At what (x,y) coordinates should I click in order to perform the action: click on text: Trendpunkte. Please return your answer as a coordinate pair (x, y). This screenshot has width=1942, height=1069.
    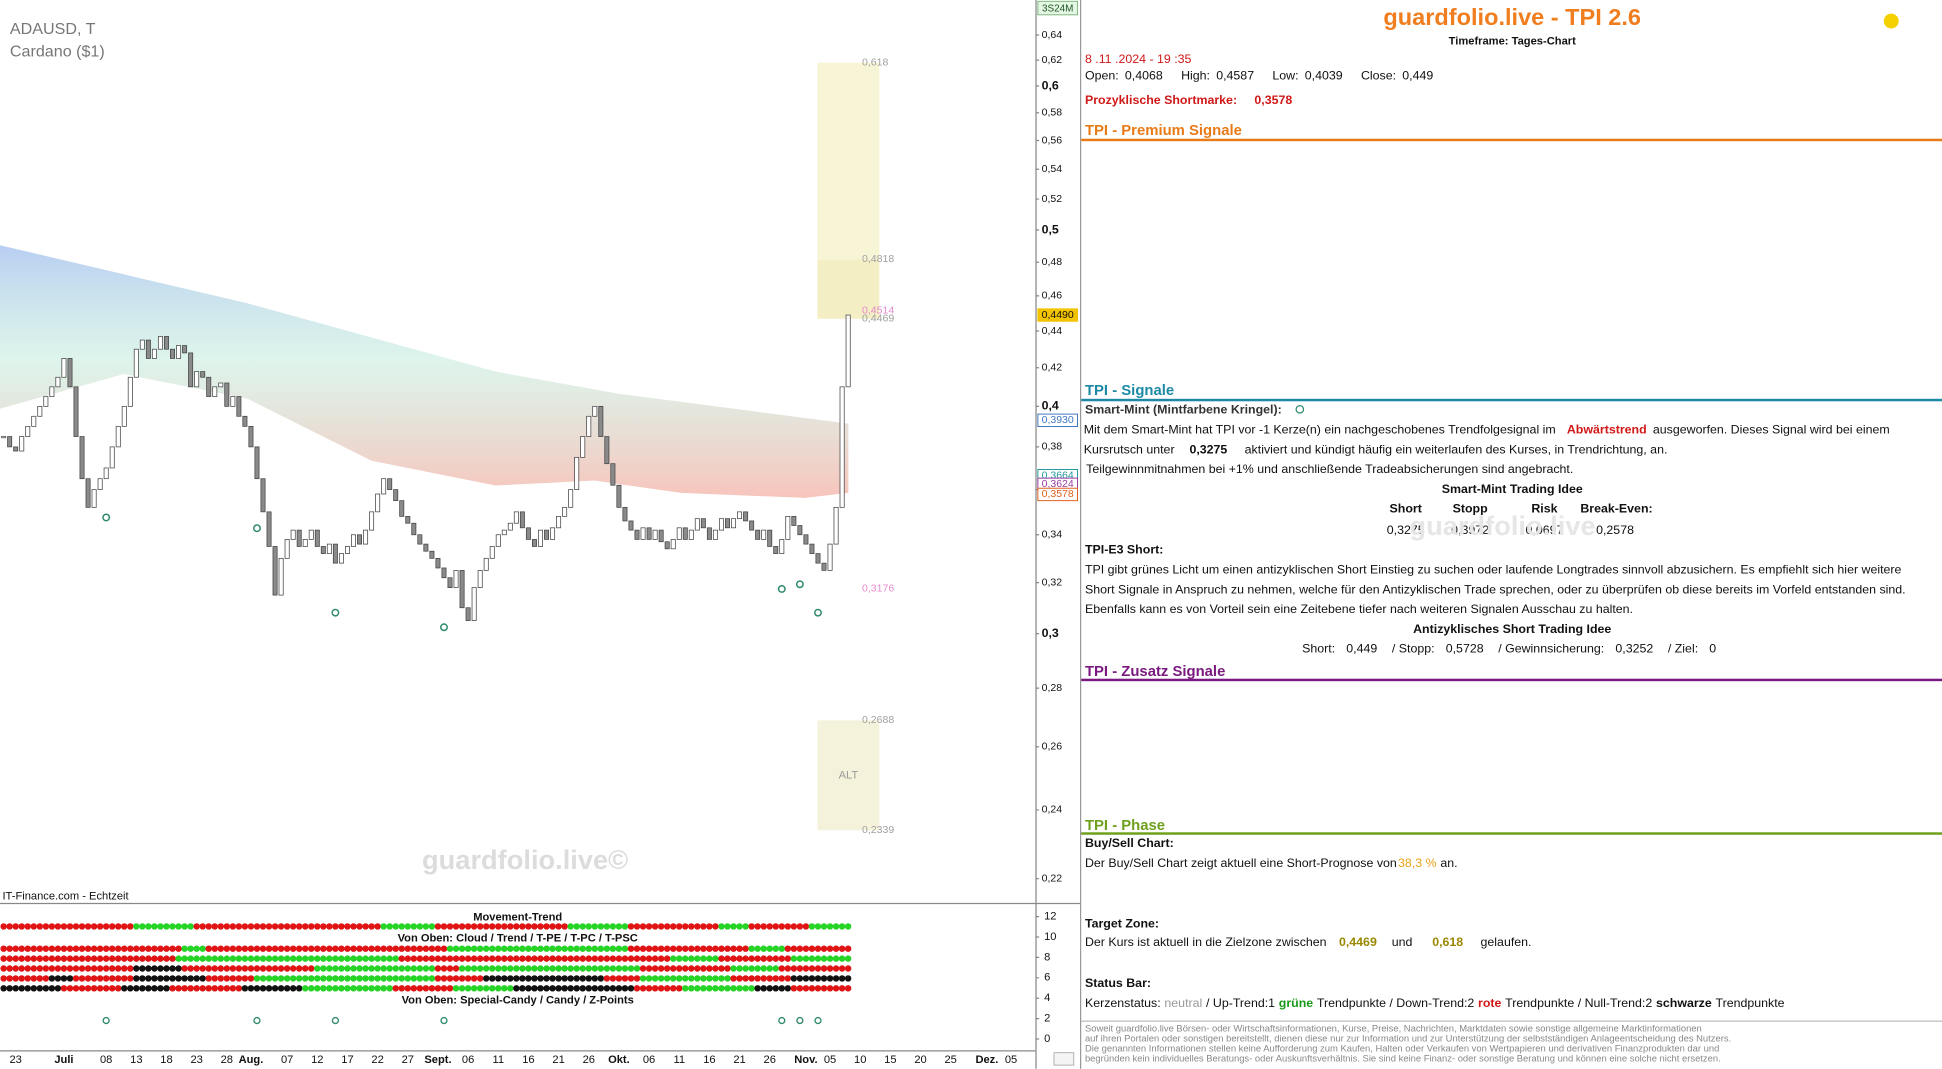
    Looking at the image, I should click on (1750, 1004).